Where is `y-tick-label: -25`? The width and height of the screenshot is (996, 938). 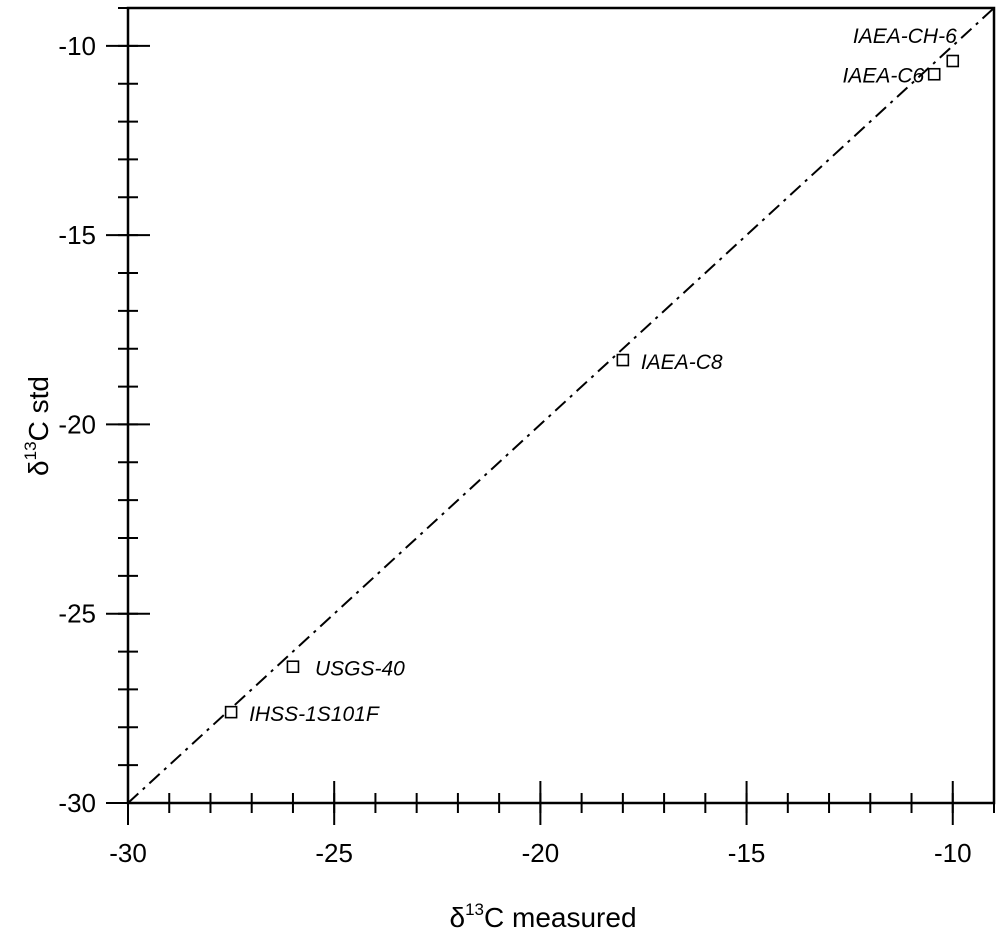
y-tick-label: -25 is located at coordinates (77, 614).